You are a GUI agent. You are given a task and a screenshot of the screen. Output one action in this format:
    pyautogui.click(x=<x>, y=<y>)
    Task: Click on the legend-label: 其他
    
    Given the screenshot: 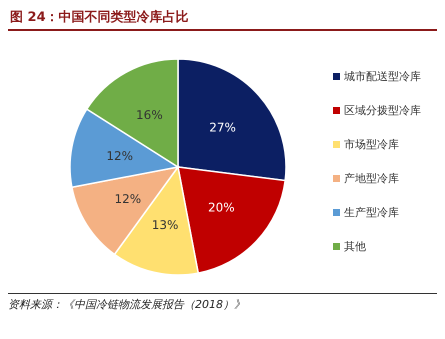 What is the action you would take?
    pyautogui.click(x=355, y=246)
    